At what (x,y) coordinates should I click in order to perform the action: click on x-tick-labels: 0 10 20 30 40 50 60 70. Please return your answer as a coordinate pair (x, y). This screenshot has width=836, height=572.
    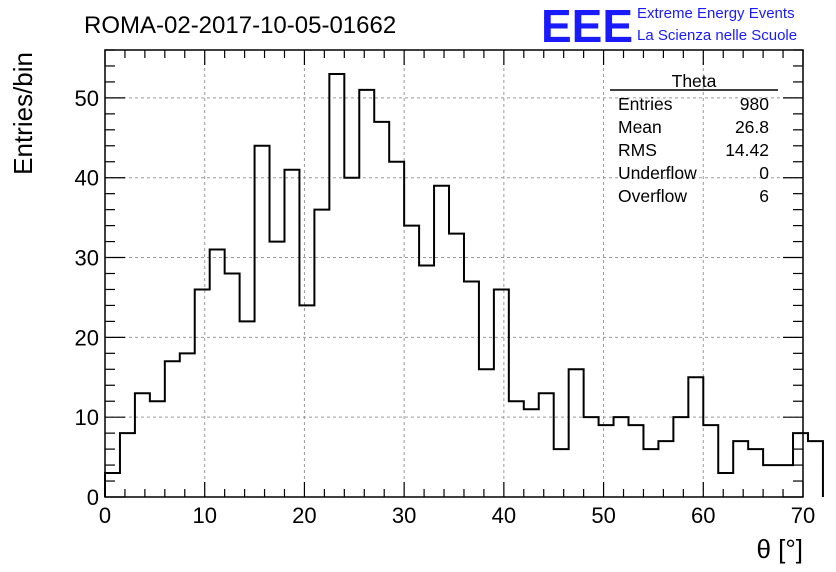
    Looking at the image, I should click on (457, 515).